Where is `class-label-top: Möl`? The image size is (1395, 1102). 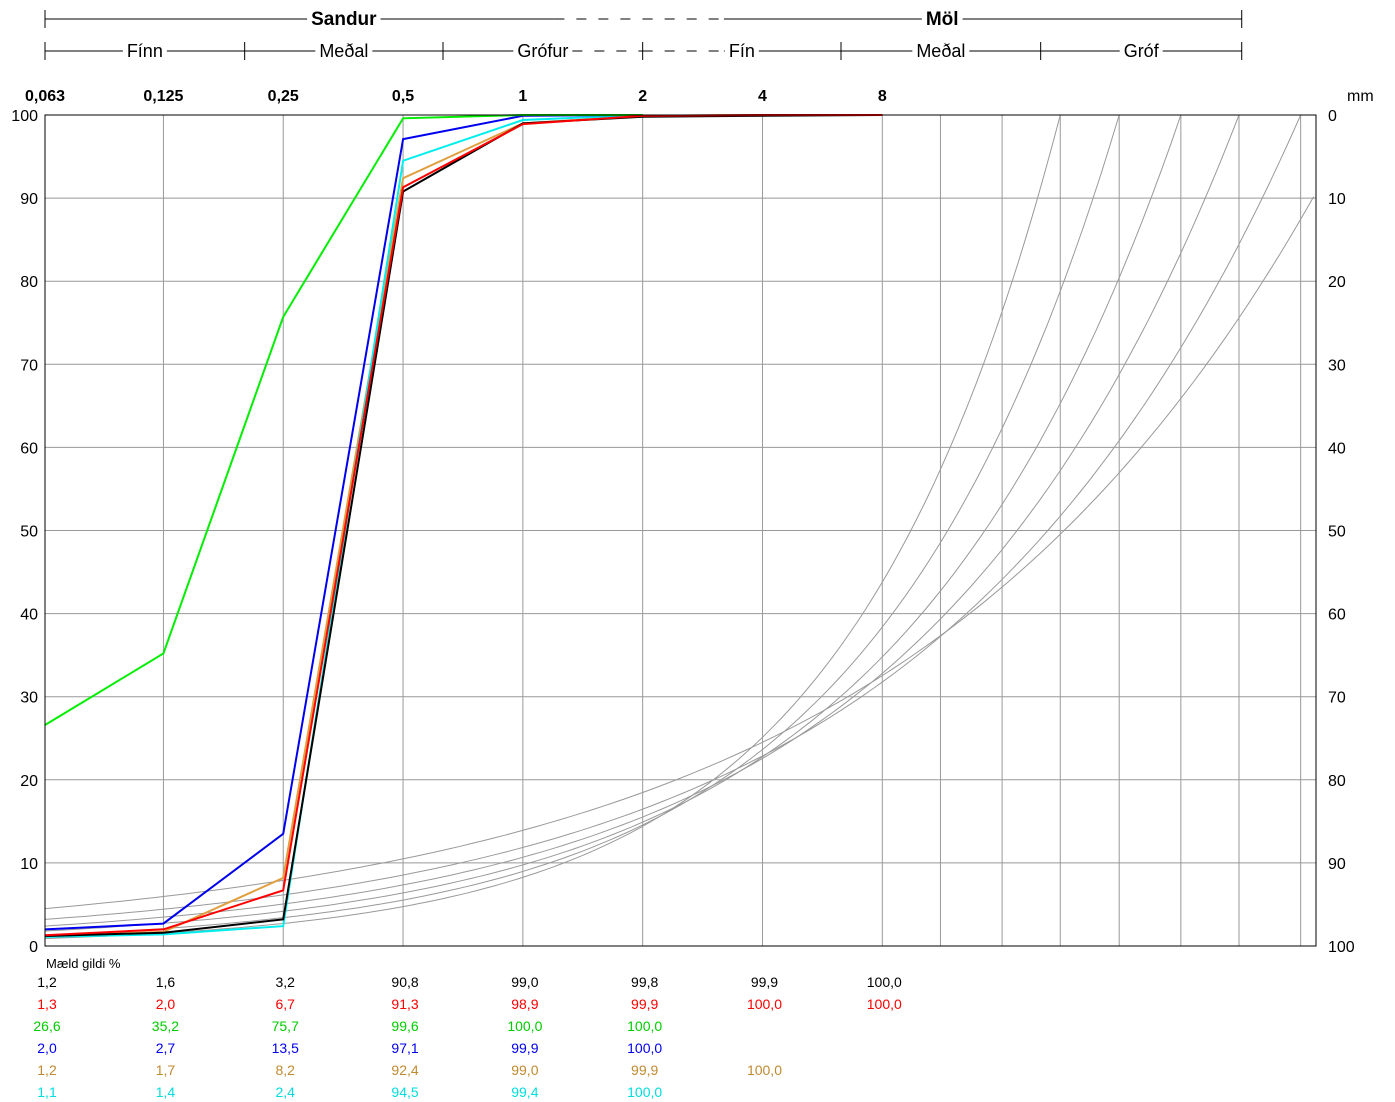 class-label-top: Möl is located at coordinates (942, 19).